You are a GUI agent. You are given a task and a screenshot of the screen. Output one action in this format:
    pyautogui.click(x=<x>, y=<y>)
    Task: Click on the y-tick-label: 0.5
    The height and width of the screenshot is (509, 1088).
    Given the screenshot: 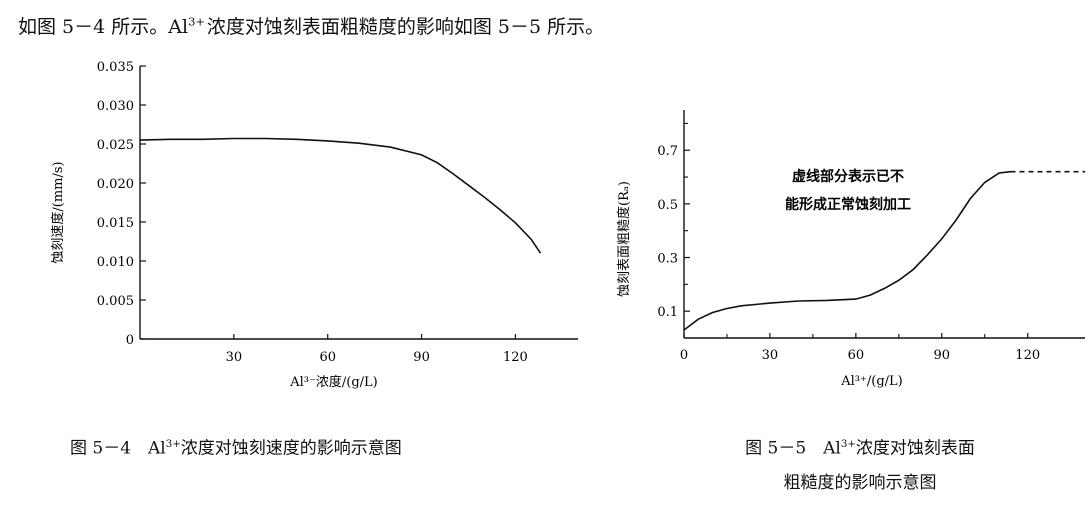 What is the action you would take?
    pyautogui.click(x=667, y=205)
    